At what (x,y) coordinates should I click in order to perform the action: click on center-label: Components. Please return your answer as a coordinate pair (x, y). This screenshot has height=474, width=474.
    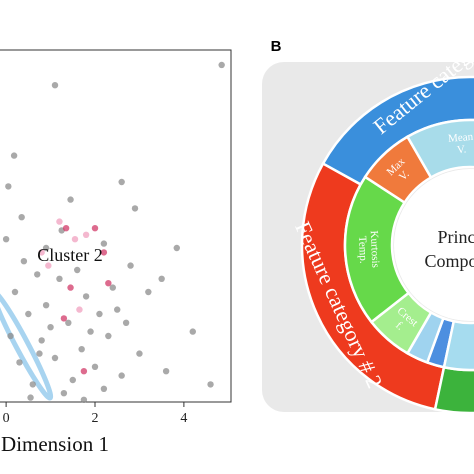
    Looking at the image, I should click on (449, 261).